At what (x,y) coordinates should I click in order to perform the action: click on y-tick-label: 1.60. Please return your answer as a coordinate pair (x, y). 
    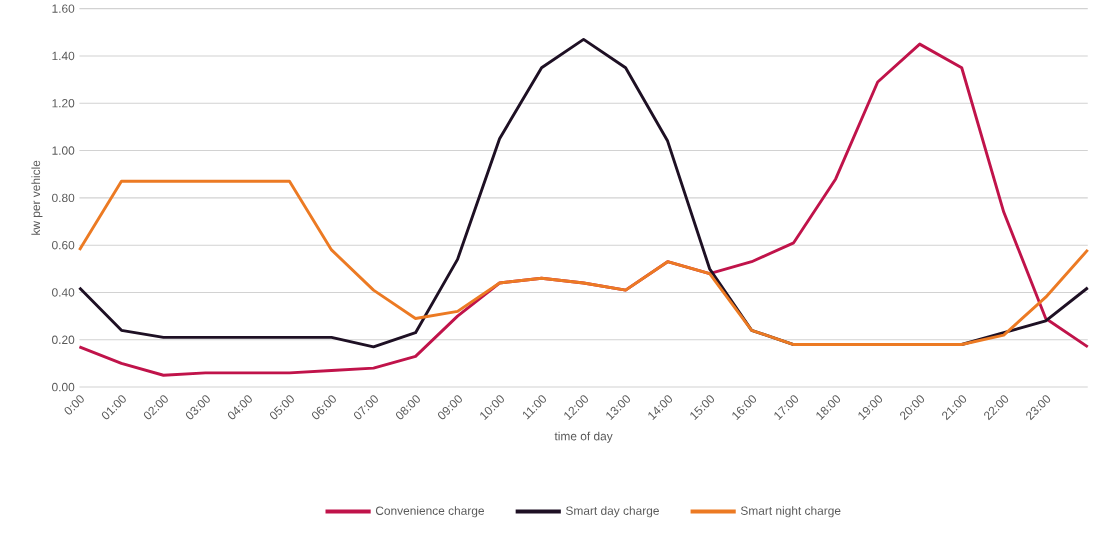
    Looking at the image, I should click on (63, 8).